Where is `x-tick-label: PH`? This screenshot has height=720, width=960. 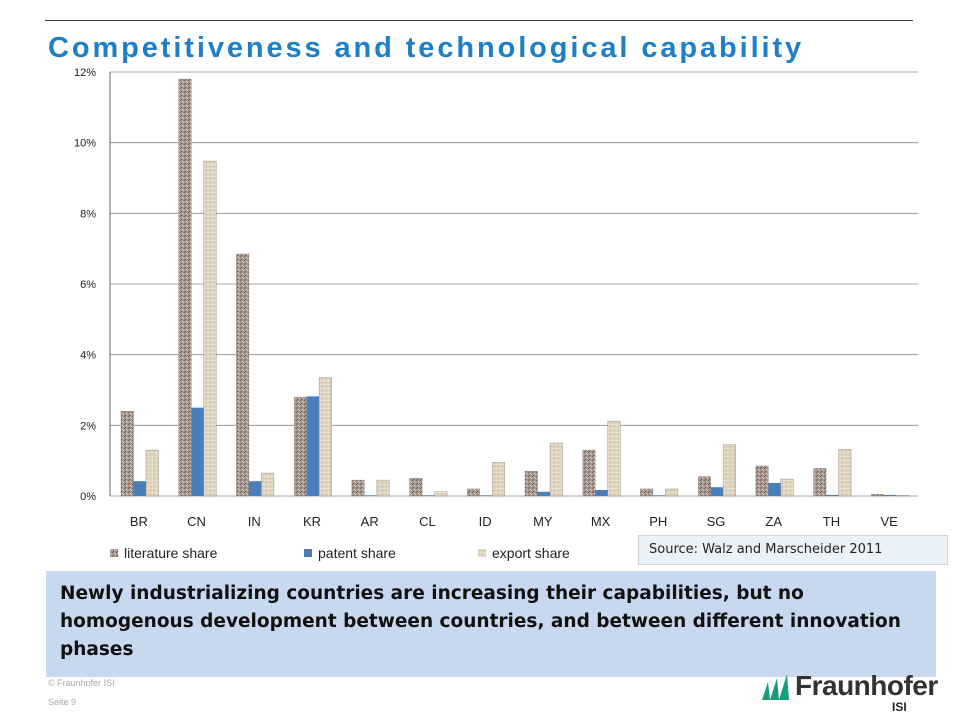
x-tick-label: PH is located at coordinates (658, 521).